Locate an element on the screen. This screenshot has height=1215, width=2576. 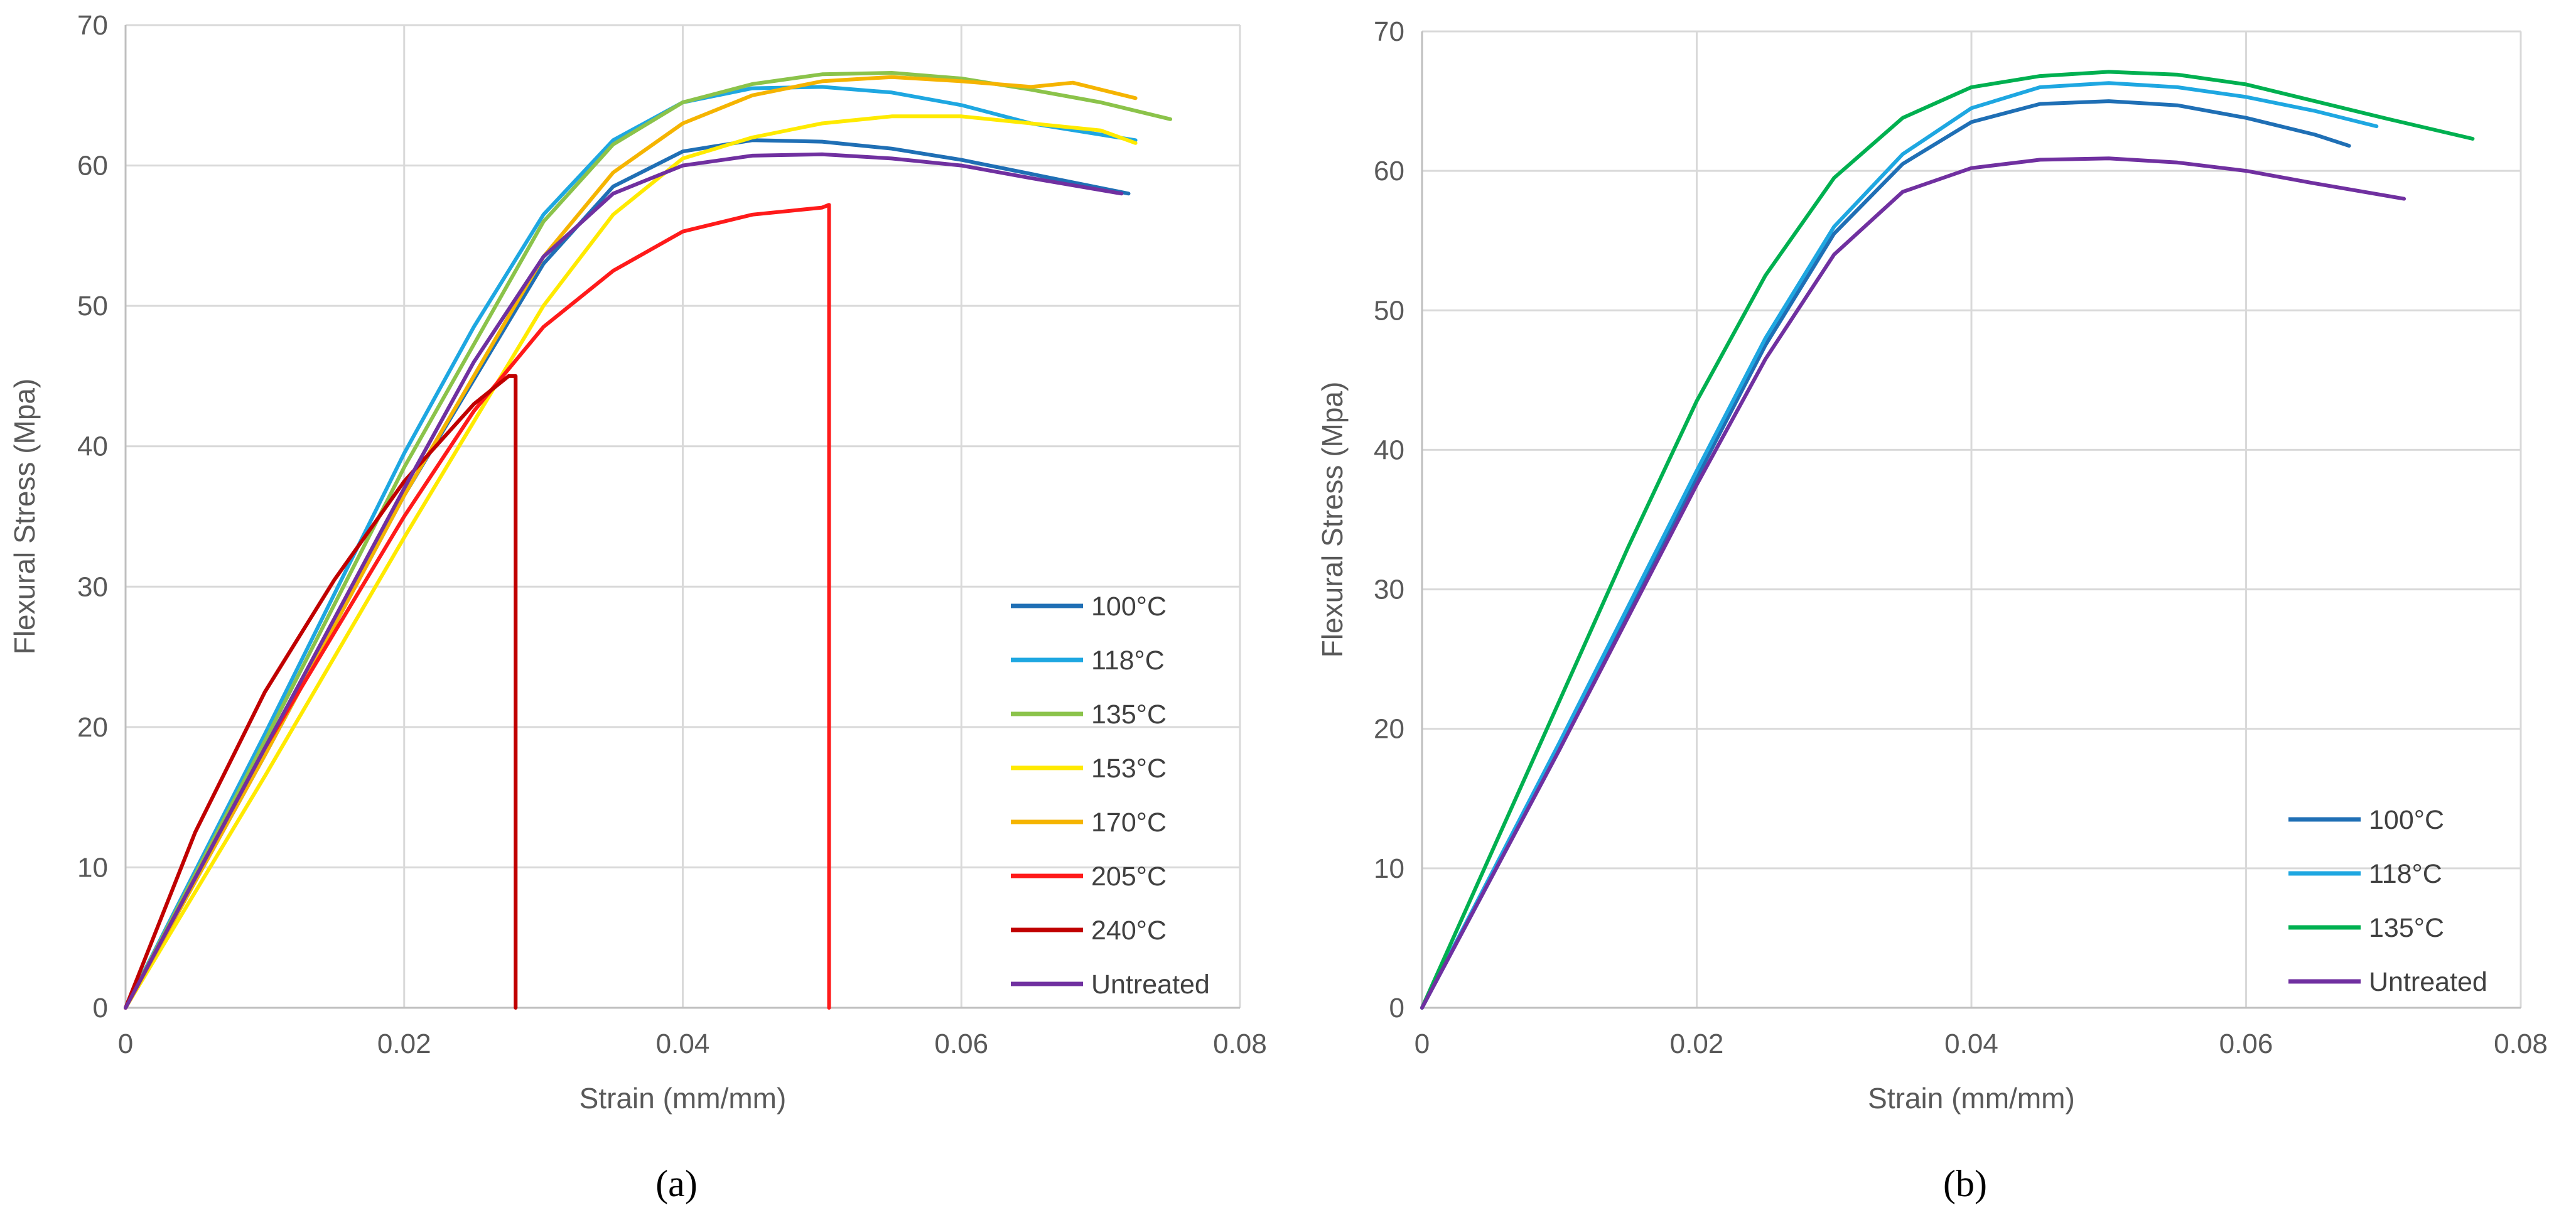
legend-b: 100°C 118°C 135°C Untreated is located at coordinates (2387, 901).